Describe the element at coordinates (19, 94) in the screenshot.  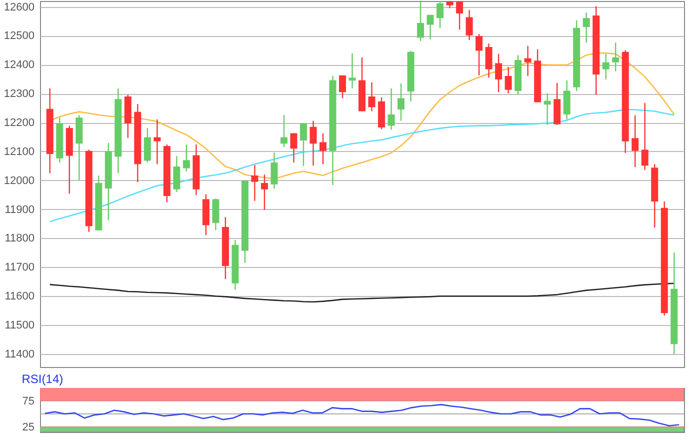
I see `y-tick-label: 12300` at that location.